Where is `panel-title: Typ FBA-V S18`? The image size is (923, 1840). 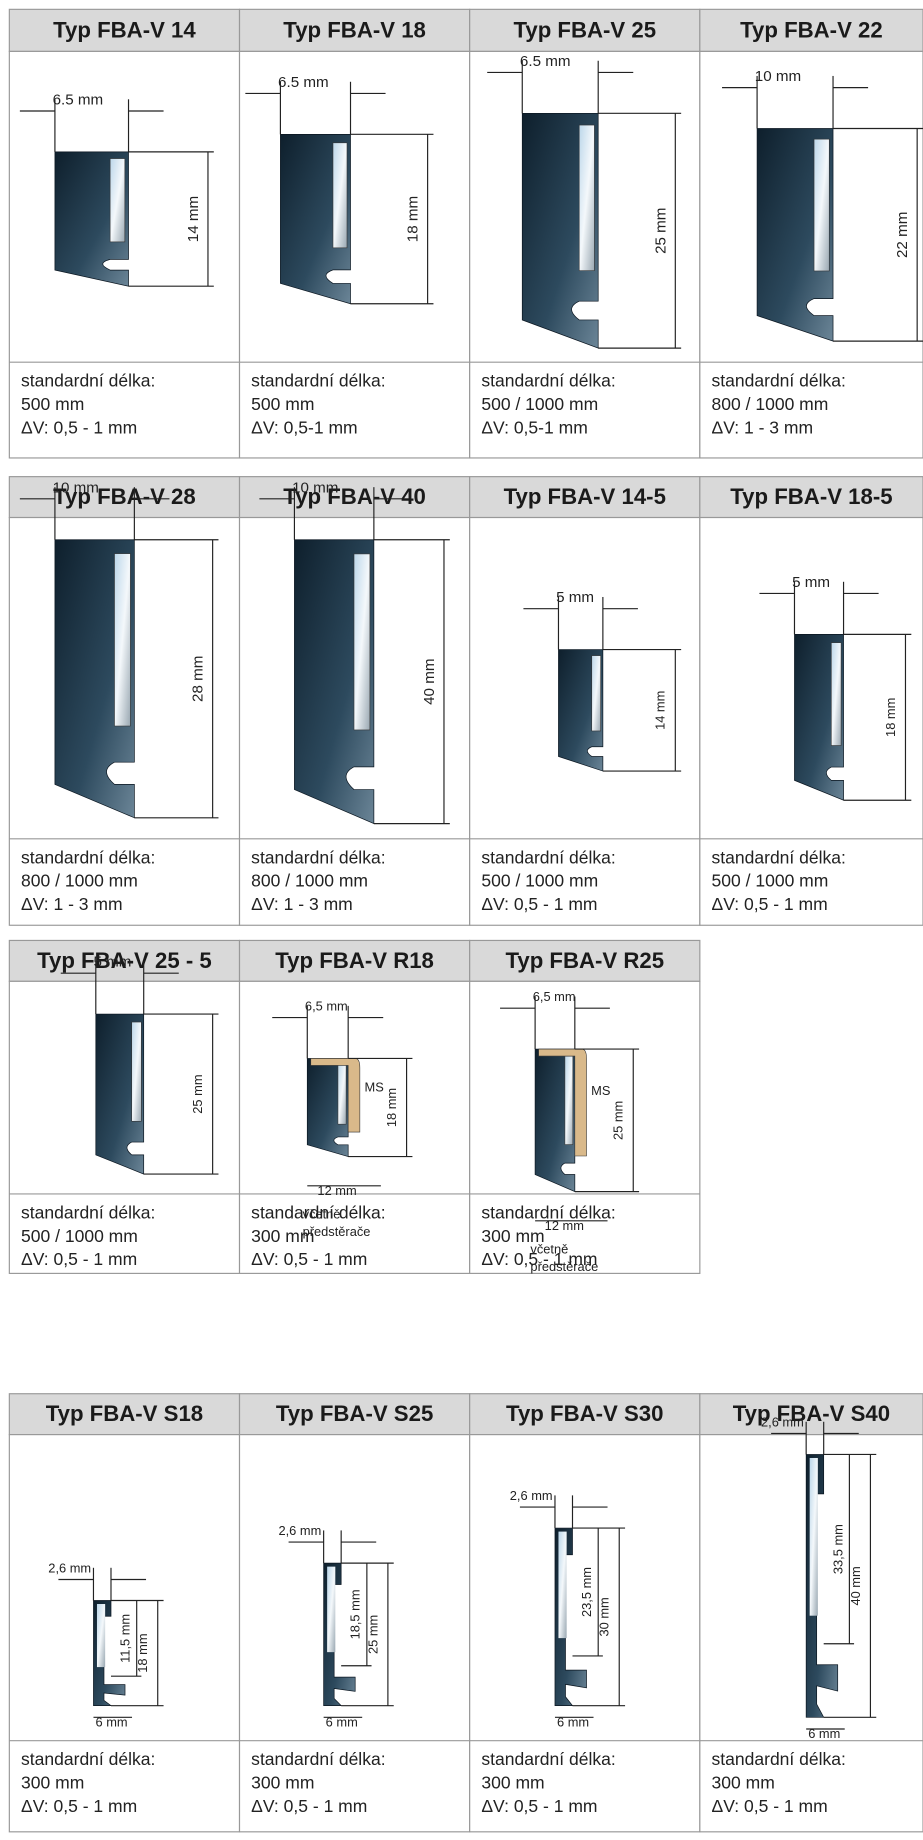
panel-title: Typ FBA-V S18 is located at coordinates (124, 1413).